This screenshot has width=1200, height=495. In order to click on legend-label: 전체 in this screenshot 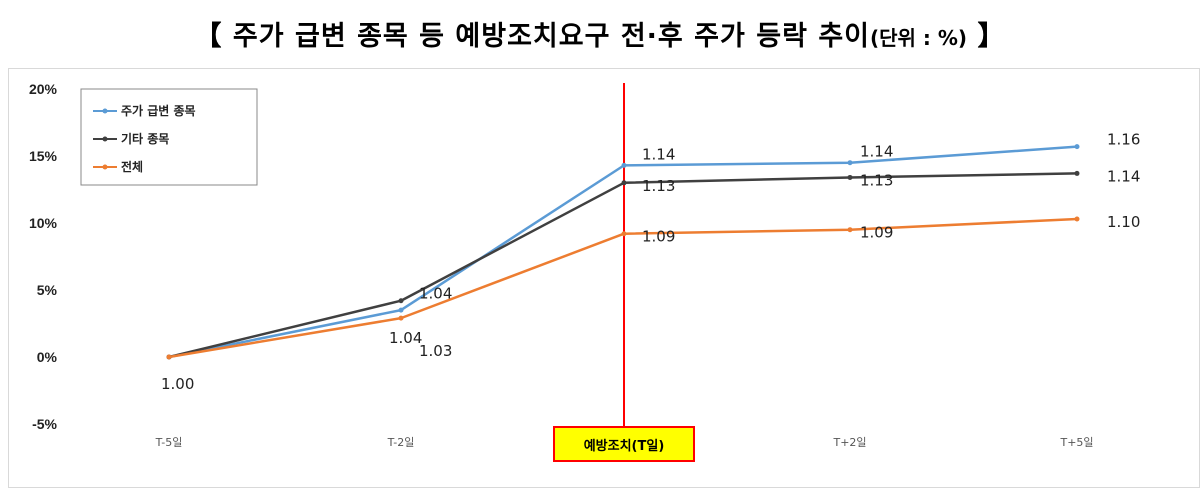, I will do `click(132, 166)`.